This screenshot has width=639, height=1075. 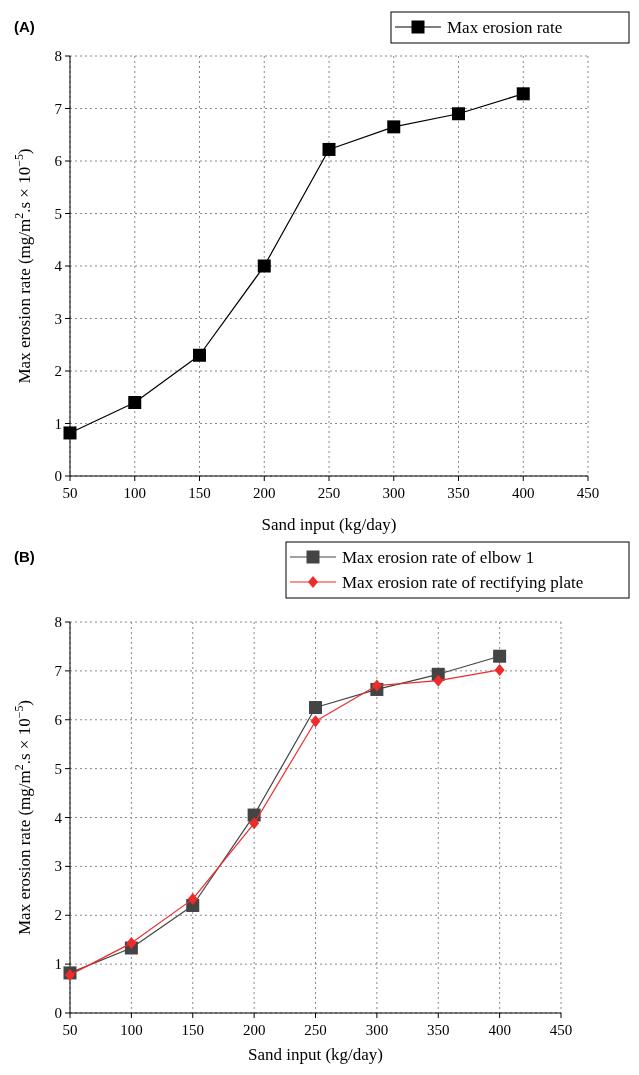 I want to click on chart-title: (B), so click(x=24, y=556).